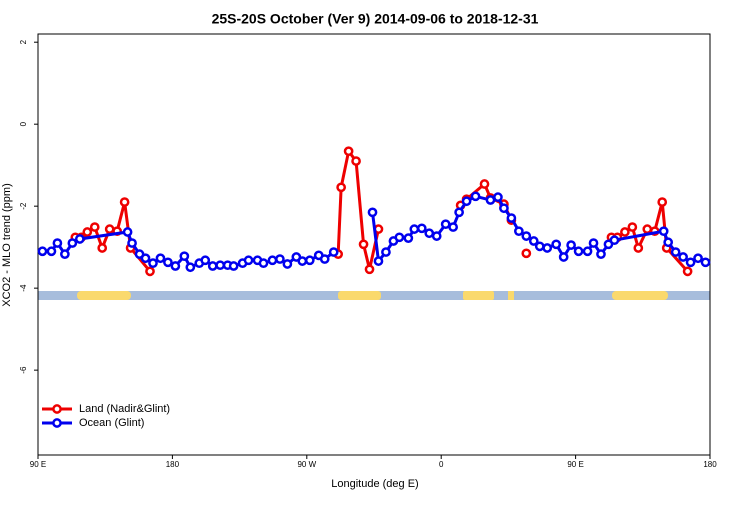  Describe the element at coordinates (441, 464) in the screenshot. I see `x-tick-label: 0` at that location.